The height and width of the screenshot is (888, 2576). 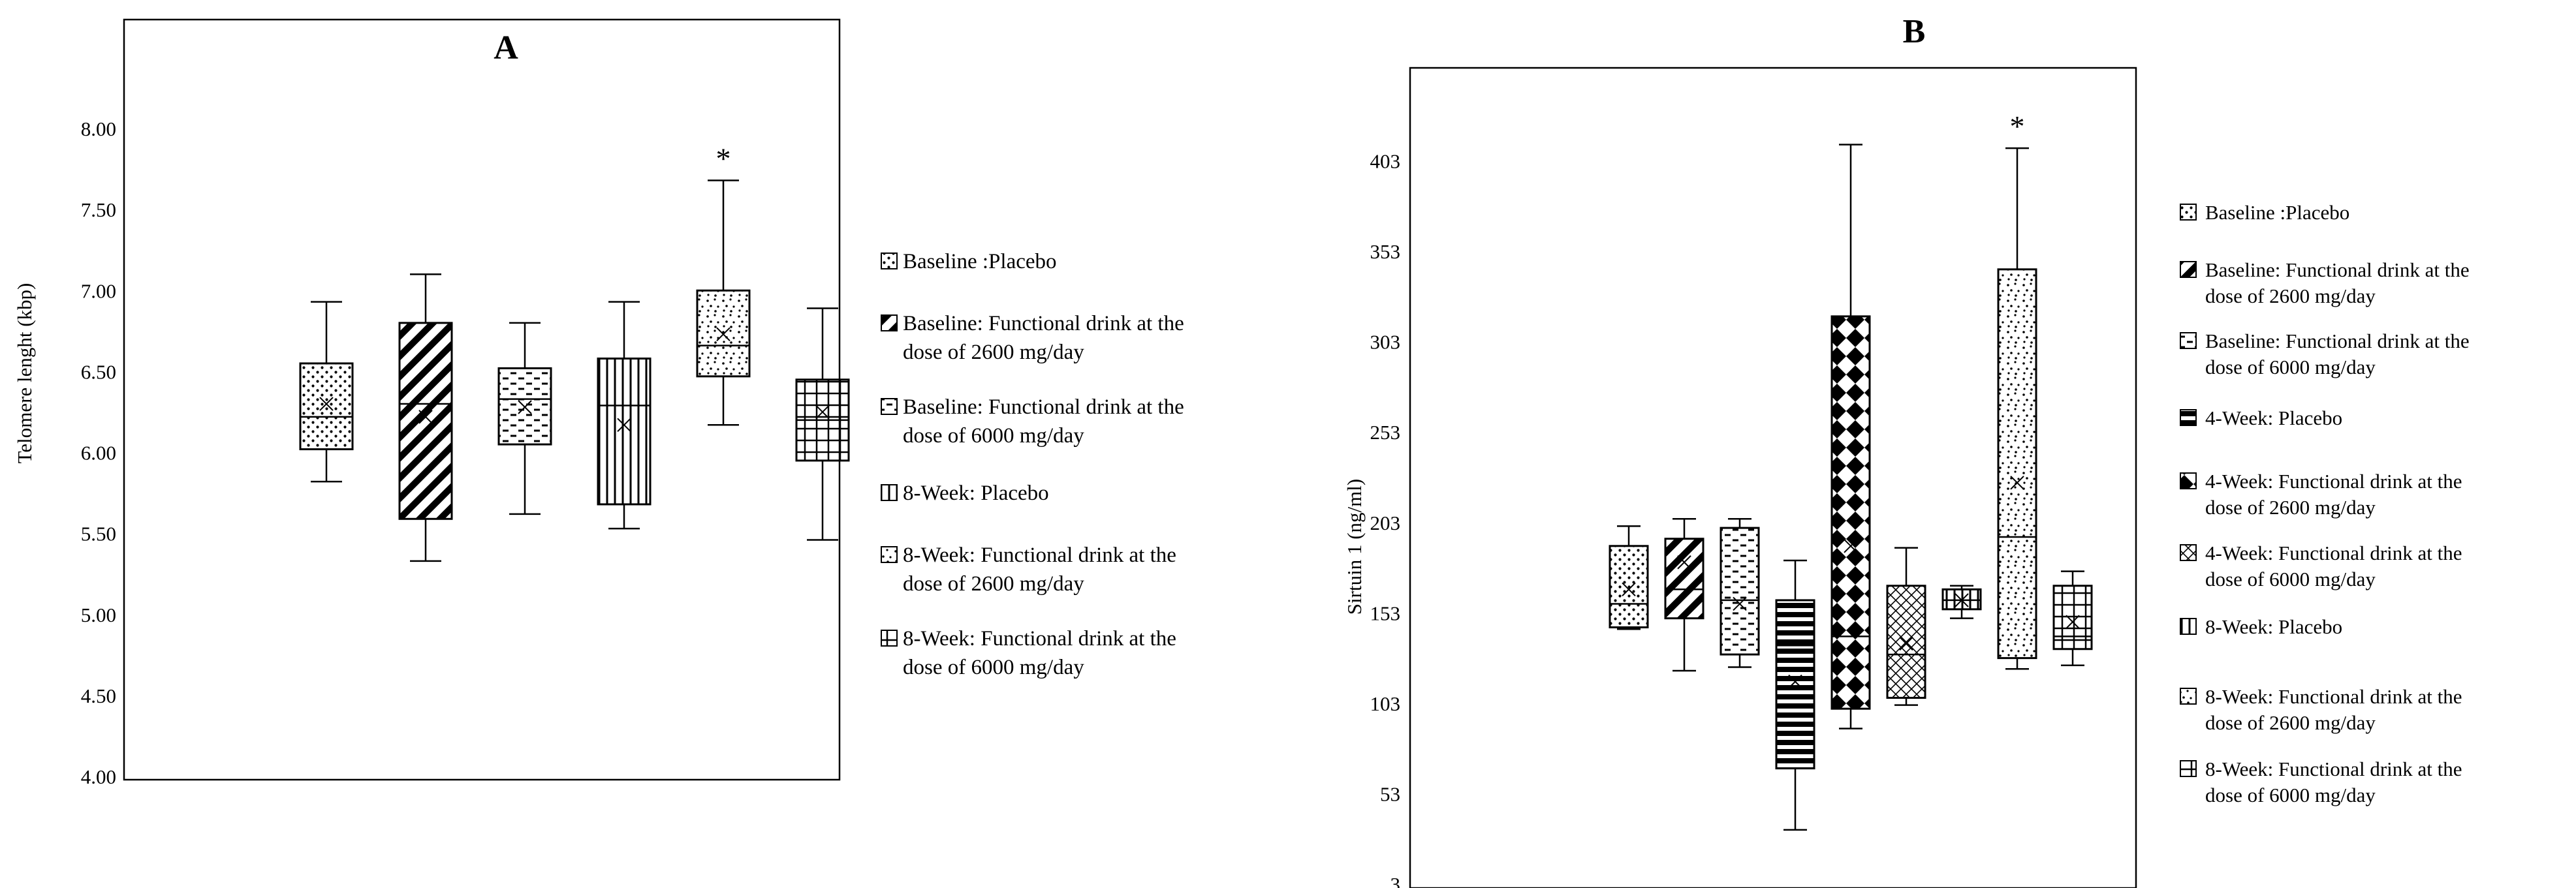 I want to click on panel-b-y-tick-label: 53, so click(x=1390, y=793).